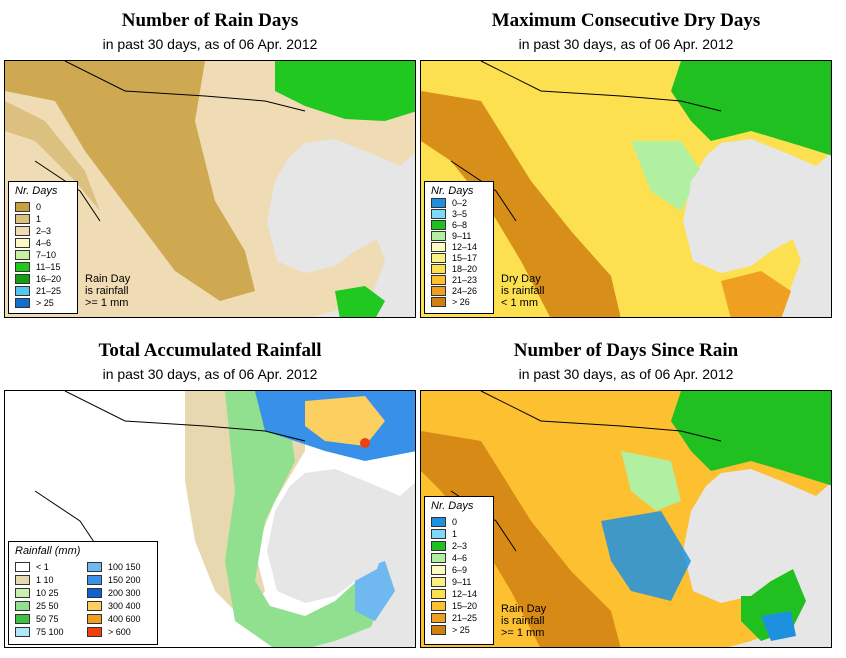 This screenshot has height=658, width=846. Describe the element at coordinates (454, 291) in the screenshot. I see `legend-item: 24–26` at that location.